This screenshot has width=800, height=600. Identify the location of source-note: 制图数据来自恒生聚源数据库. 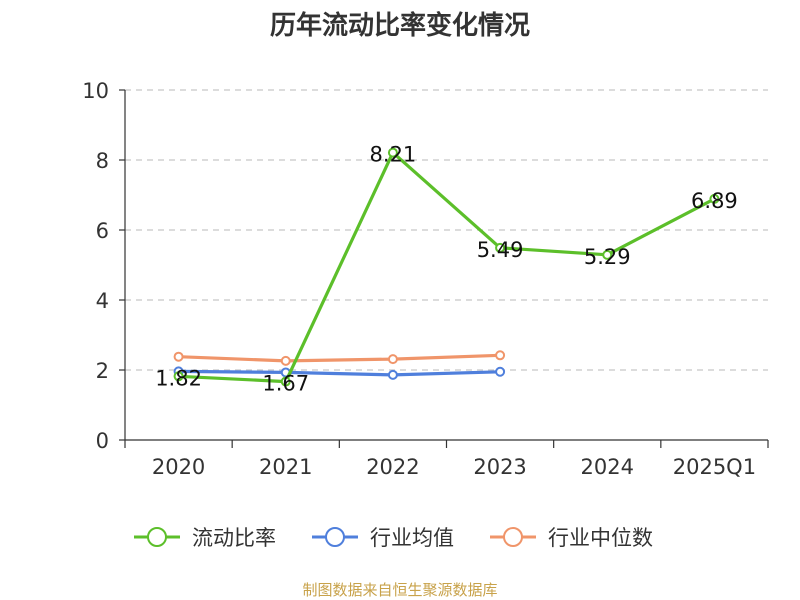
(399, 590).